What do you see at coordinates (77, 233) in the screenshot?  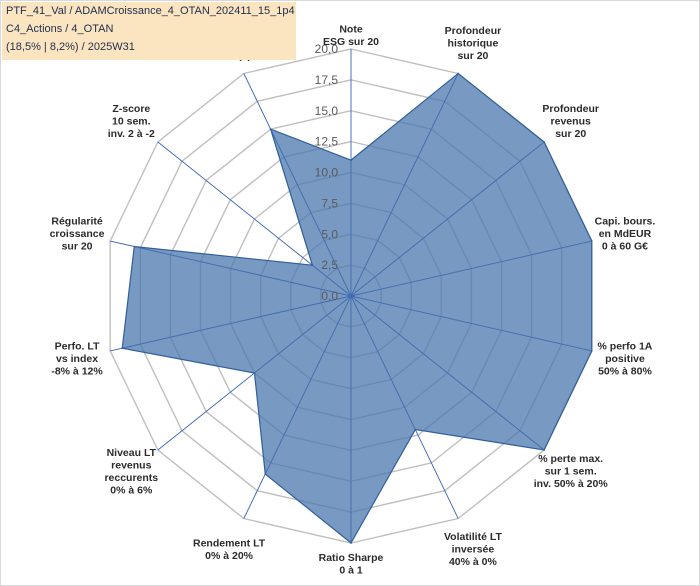 I see `axis-label-11: Régularité croissance sur 20` at bounding box center [77, 233].